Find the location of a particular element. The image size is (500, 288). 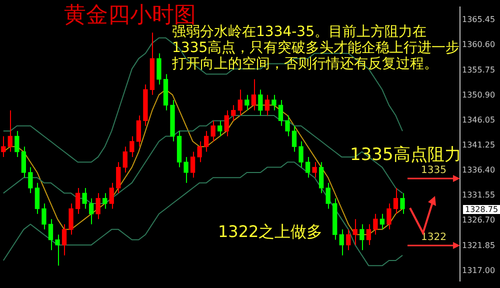

y-tick-label: 1350.90 is located at coordinates (479, 95).